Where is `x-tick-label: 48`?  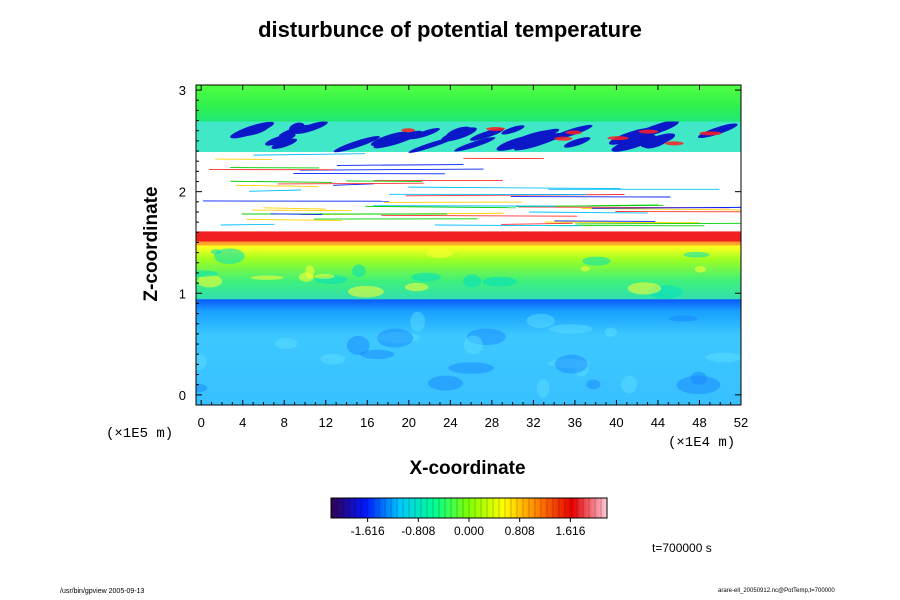 x-tick-label: 48 is located at coordinates (699, 422).